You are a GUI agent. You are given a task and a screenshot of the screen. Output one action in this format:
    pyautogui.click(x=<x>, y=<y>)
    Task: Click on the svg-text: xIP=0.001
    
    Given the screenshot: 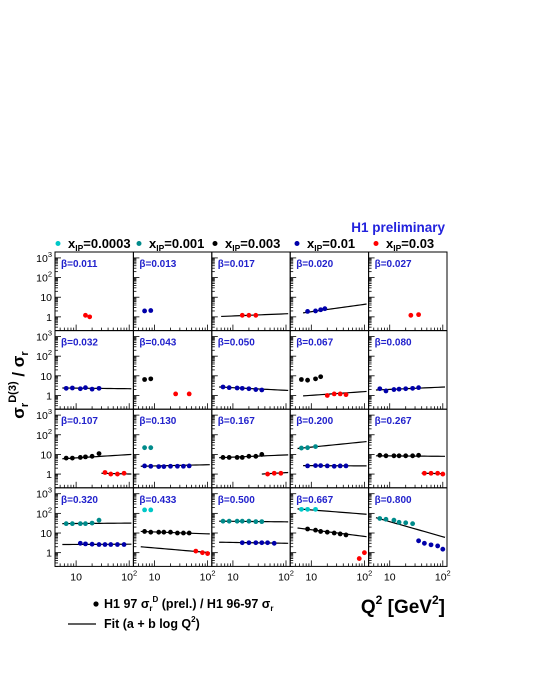 What is the action you would take?
    pyautogui.click(x=176, y=244)
    